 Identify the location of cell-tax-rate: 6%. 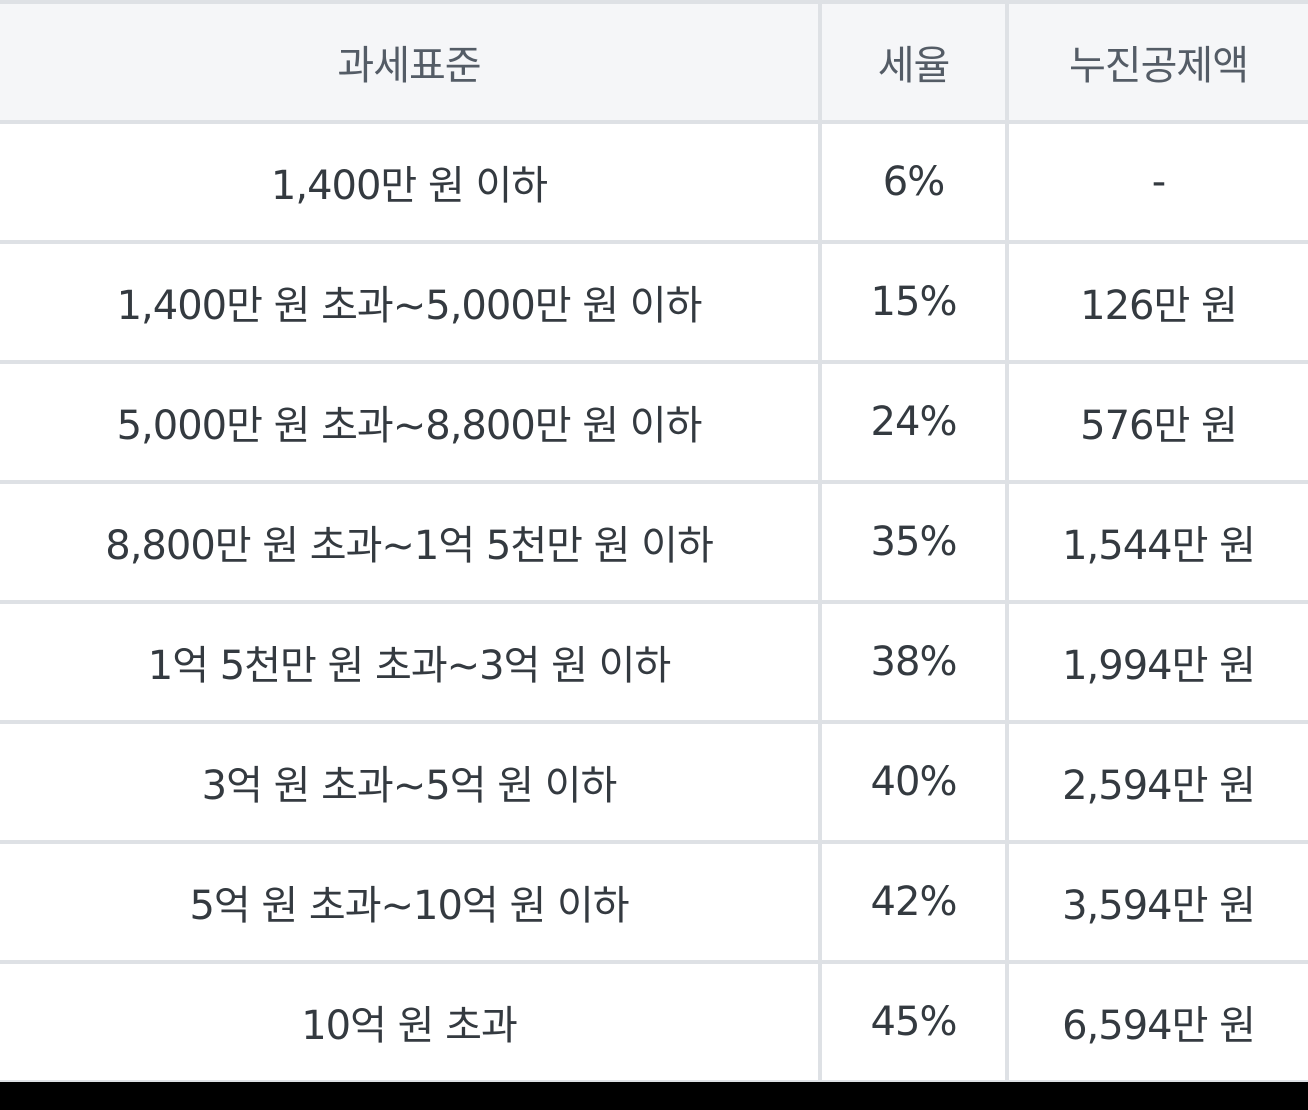
(913, 182).